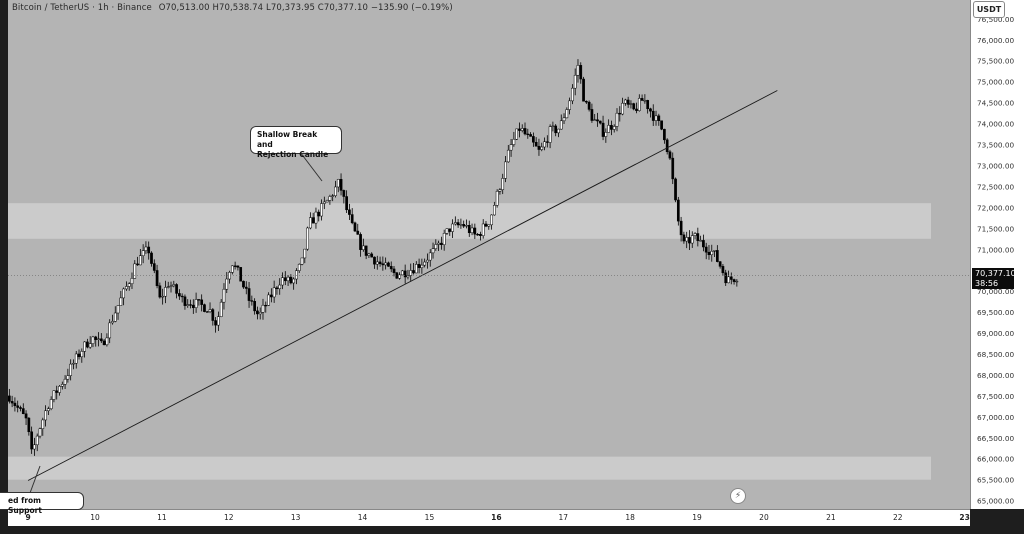 The height and width of the screenshot is (534, 1024). Describe the element at coordinates (995, 165) in the screenshot. I see `y-tick-label-16: 73,000.00` at that location.